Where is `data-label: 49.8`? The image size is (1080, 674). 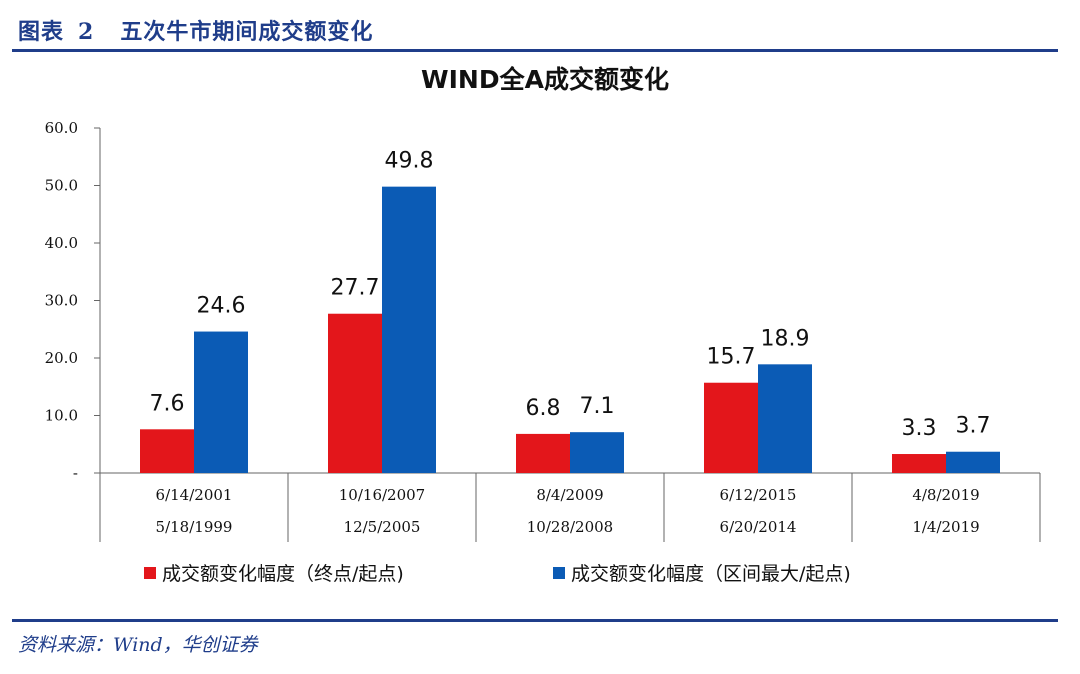 data-label: 49.8 is located at coordinates (409, 161).